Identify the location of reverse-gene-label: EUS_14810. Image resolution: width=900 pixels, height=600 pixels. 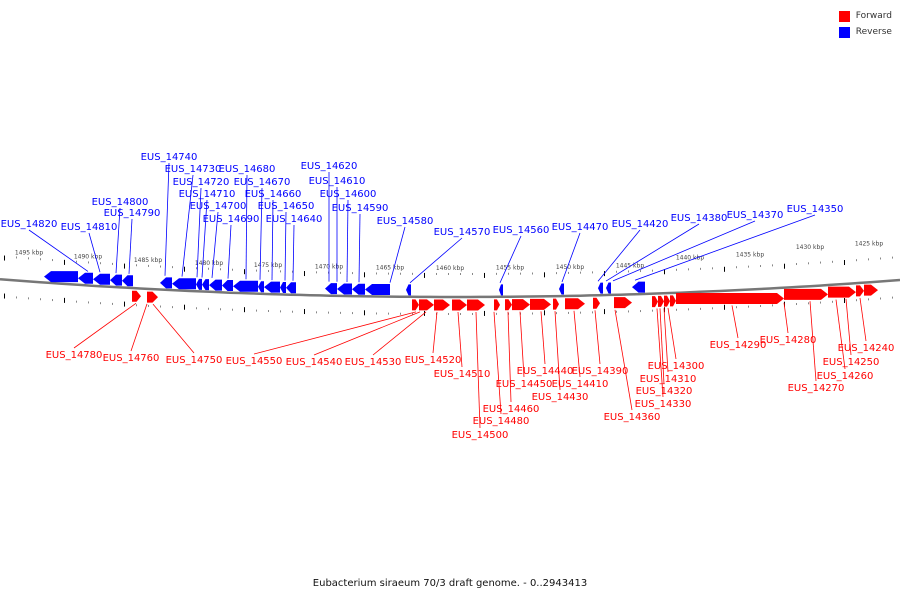
(89, 227).